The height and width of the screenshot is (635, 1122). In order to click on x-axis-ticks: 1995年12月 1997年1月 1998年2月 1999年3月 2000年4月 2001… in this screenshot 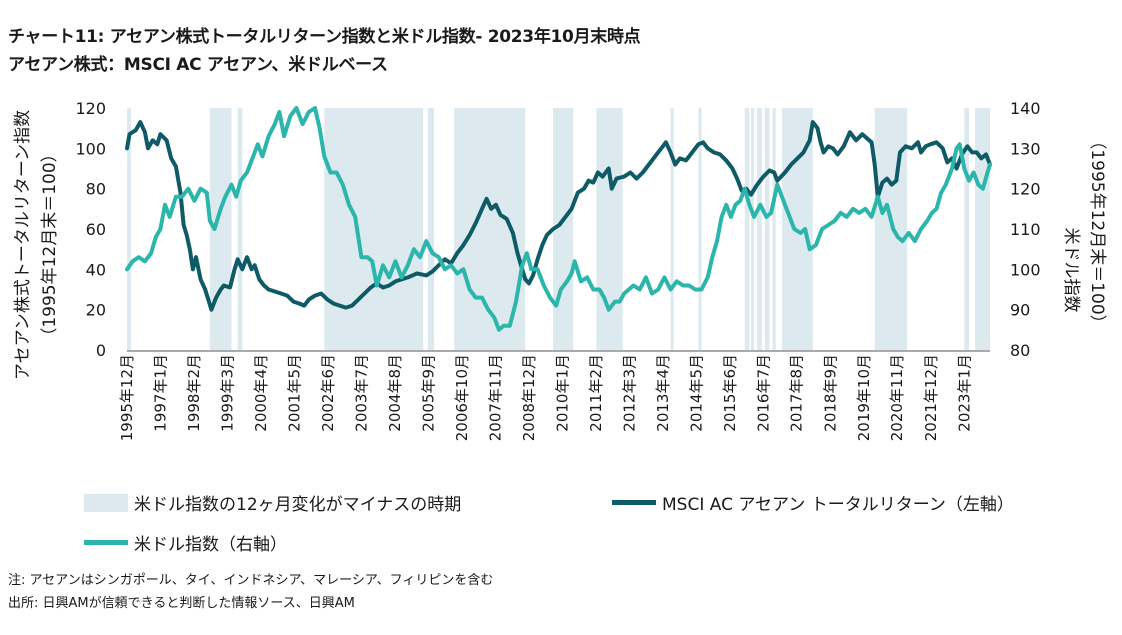, I will do `click(545, 397)`.